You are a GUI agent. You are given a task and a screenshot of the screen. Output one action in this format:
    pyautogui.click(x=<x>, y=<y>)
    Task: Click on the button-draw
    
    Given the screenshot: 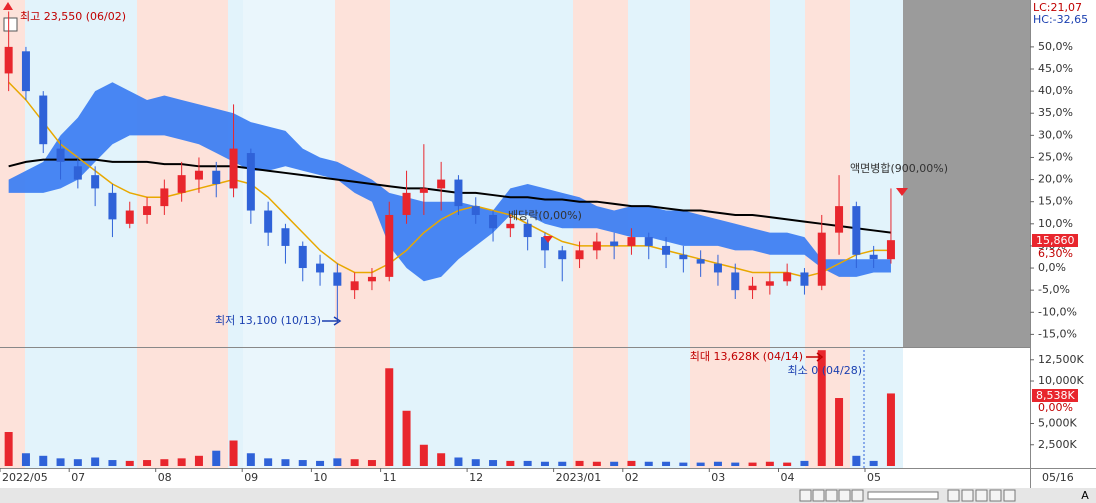 What is the action you would take?
    pyautogui.click(x=995, y=495)
    